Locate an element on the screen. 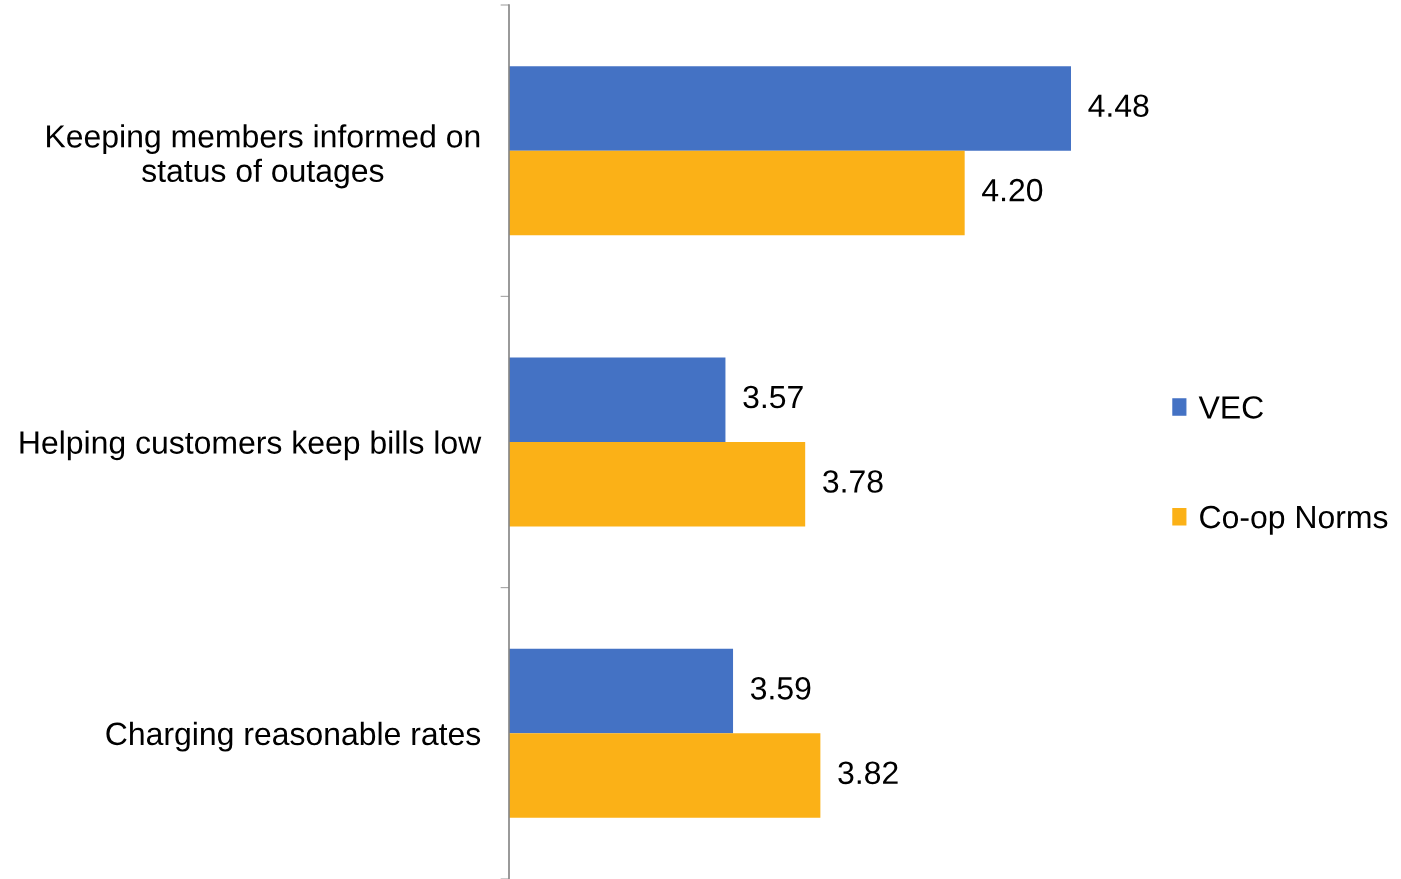 This screenshot has height=879, width=1401. legend-label: Co-op Norms is located at coordinates (1294, 520).